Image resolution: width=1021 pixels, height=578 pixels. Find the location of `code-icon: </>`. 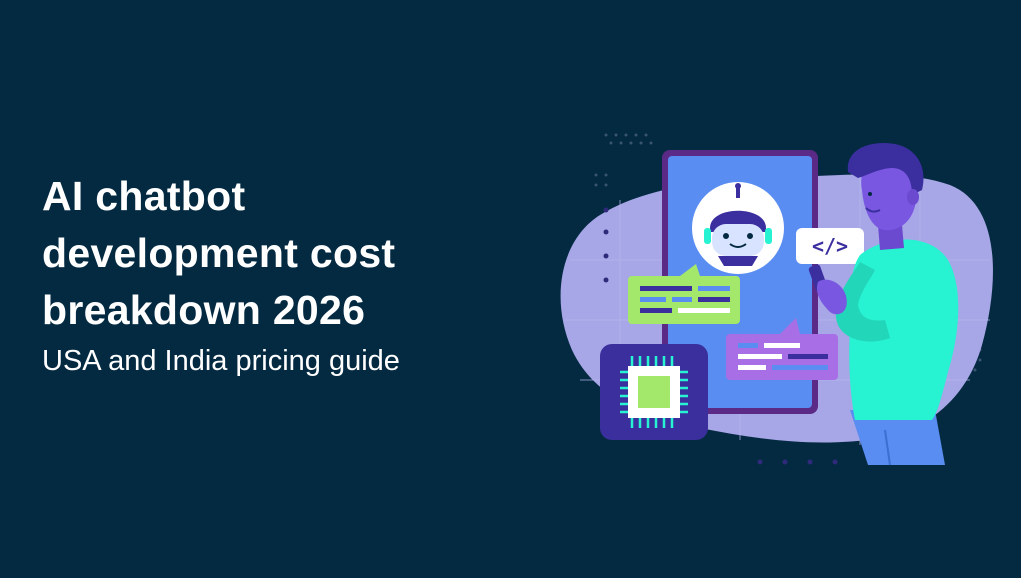

code-icon: </> is located at coordinates (830, 246).